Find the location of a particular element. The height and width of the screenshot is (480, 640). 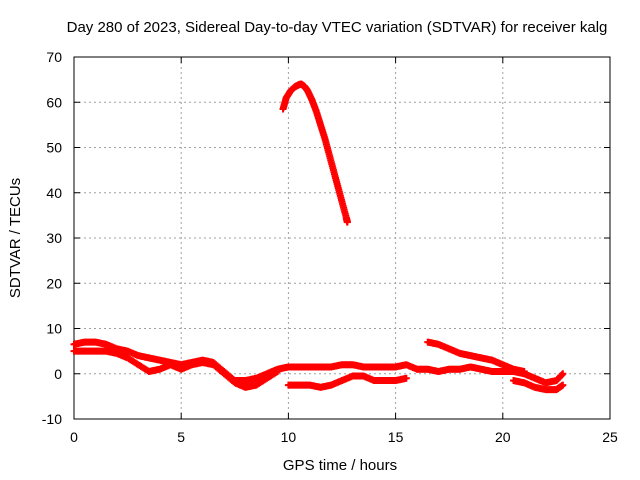

x-tick-label: 20 is located at coordinates (503, 437).